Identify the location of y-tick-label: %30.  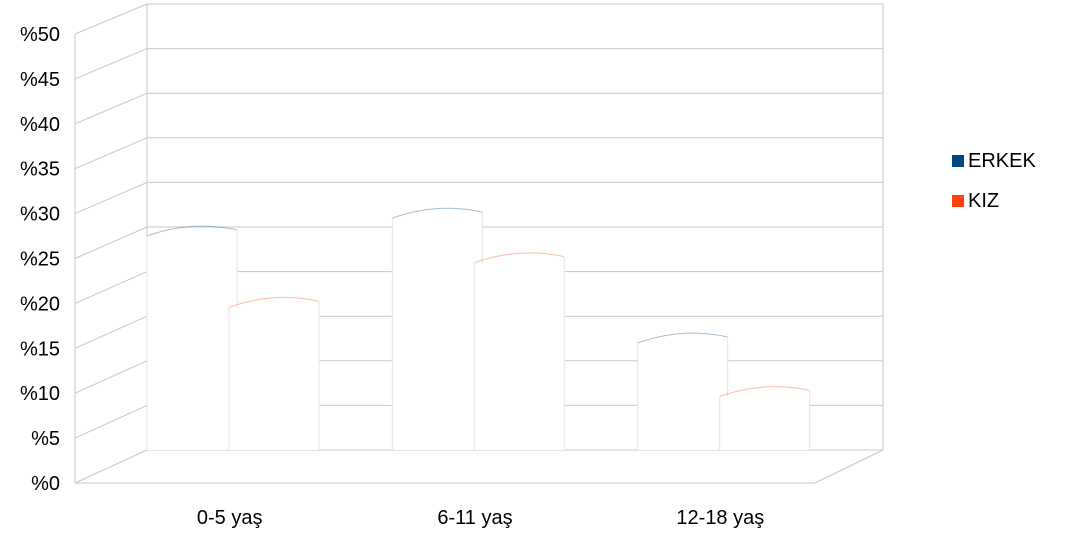
(40, 215).